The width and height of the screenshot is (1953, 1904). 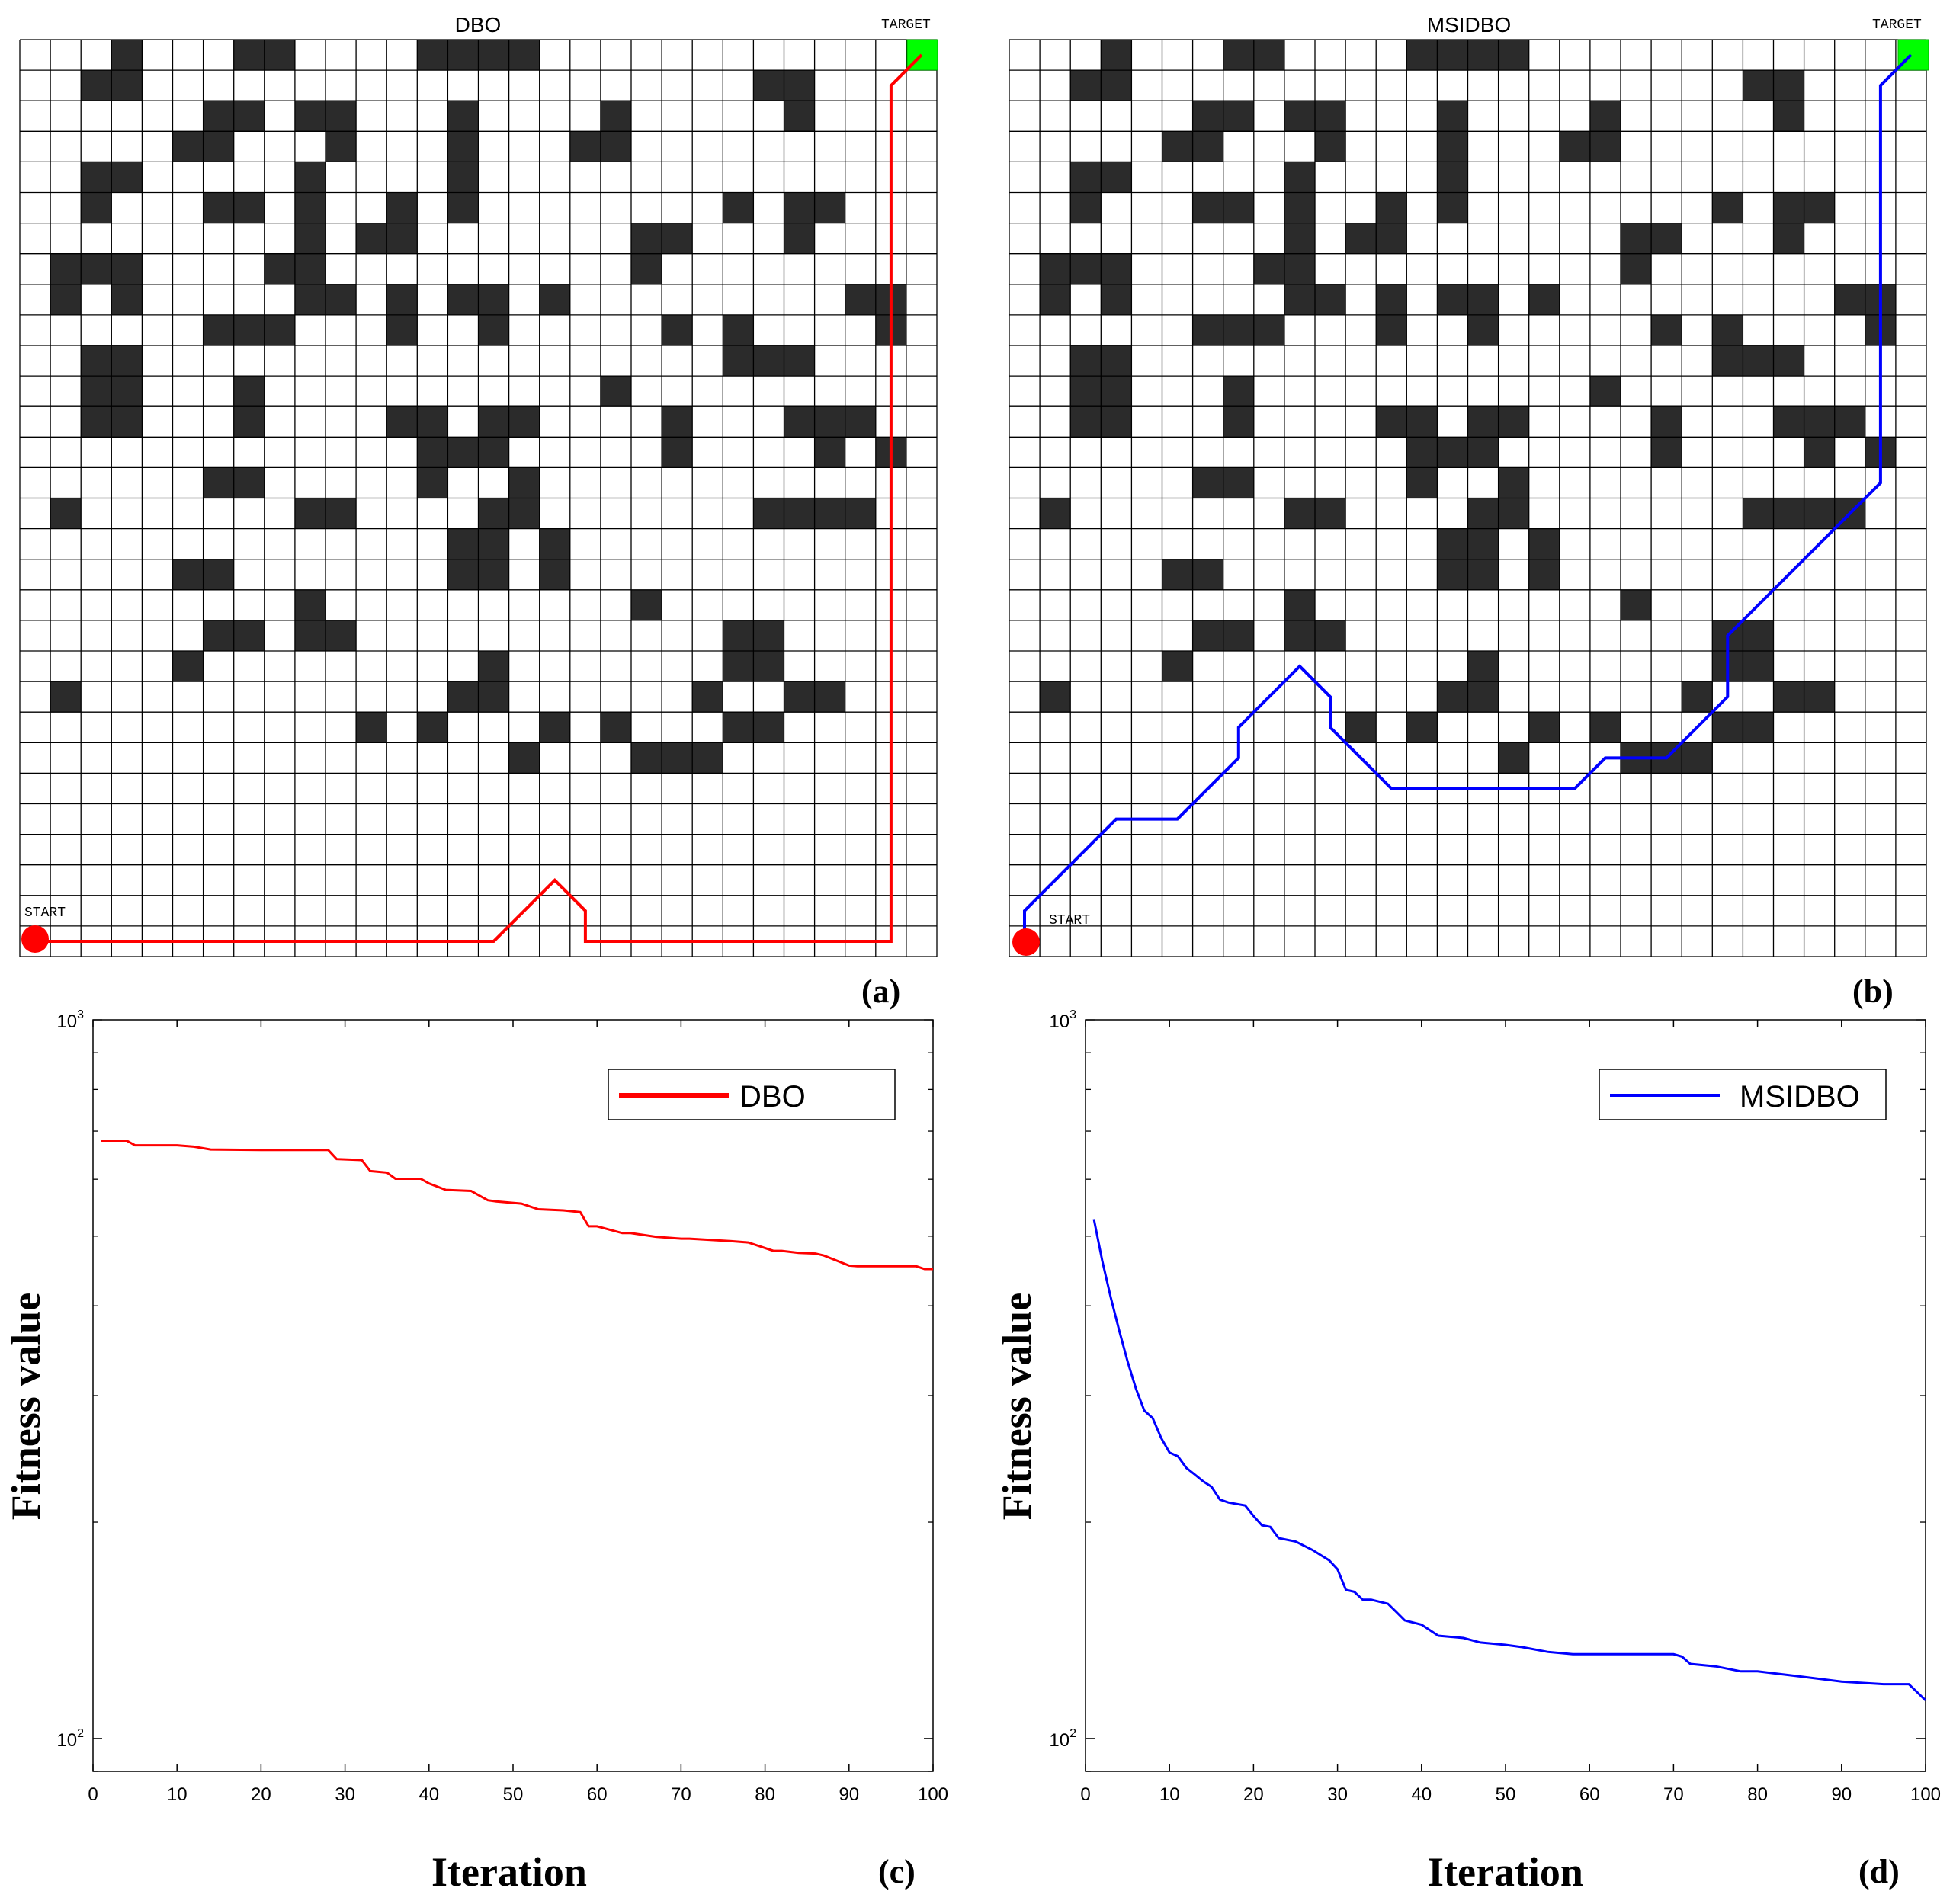 What do you see at coordinates (509, 1872) in the screenshot?
I see `x-axis-label-dbo: Iteration` at bounding box center [509, 1872].